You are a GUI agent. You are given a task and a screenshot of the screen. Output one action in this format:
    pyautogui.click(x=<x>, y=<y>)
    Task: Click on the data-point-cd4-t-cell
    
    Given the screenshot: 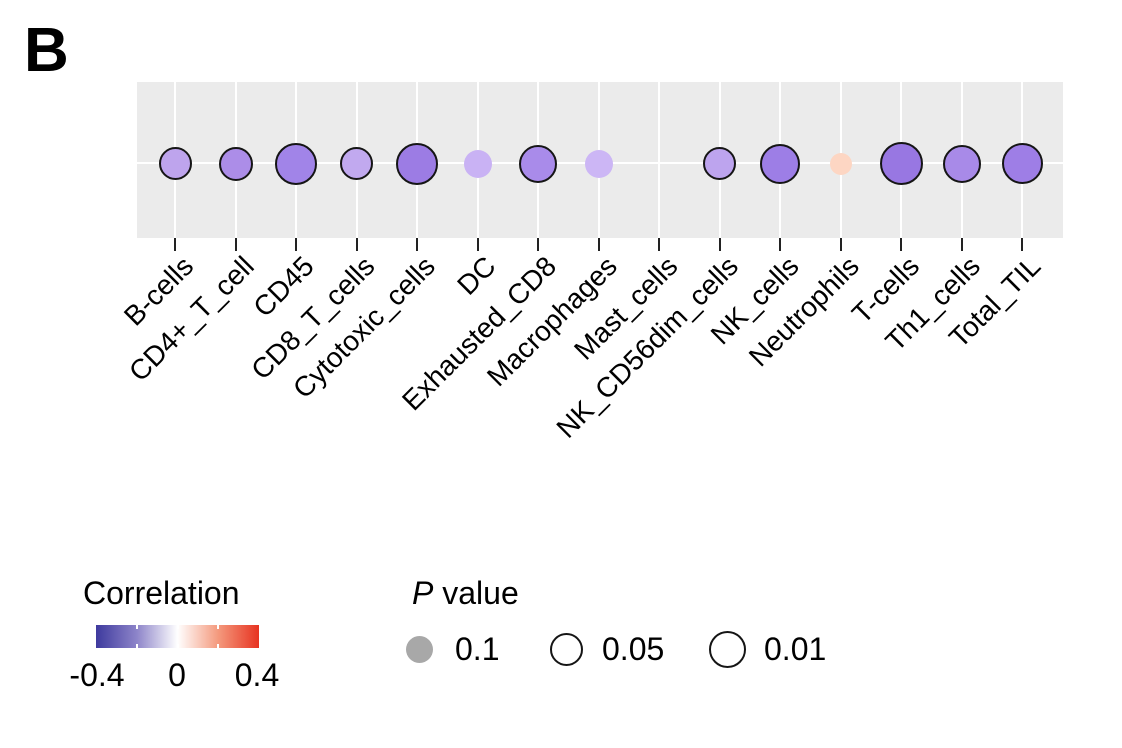 What is the action you would take?
    pyautogui.click(x=235, y=163)
    